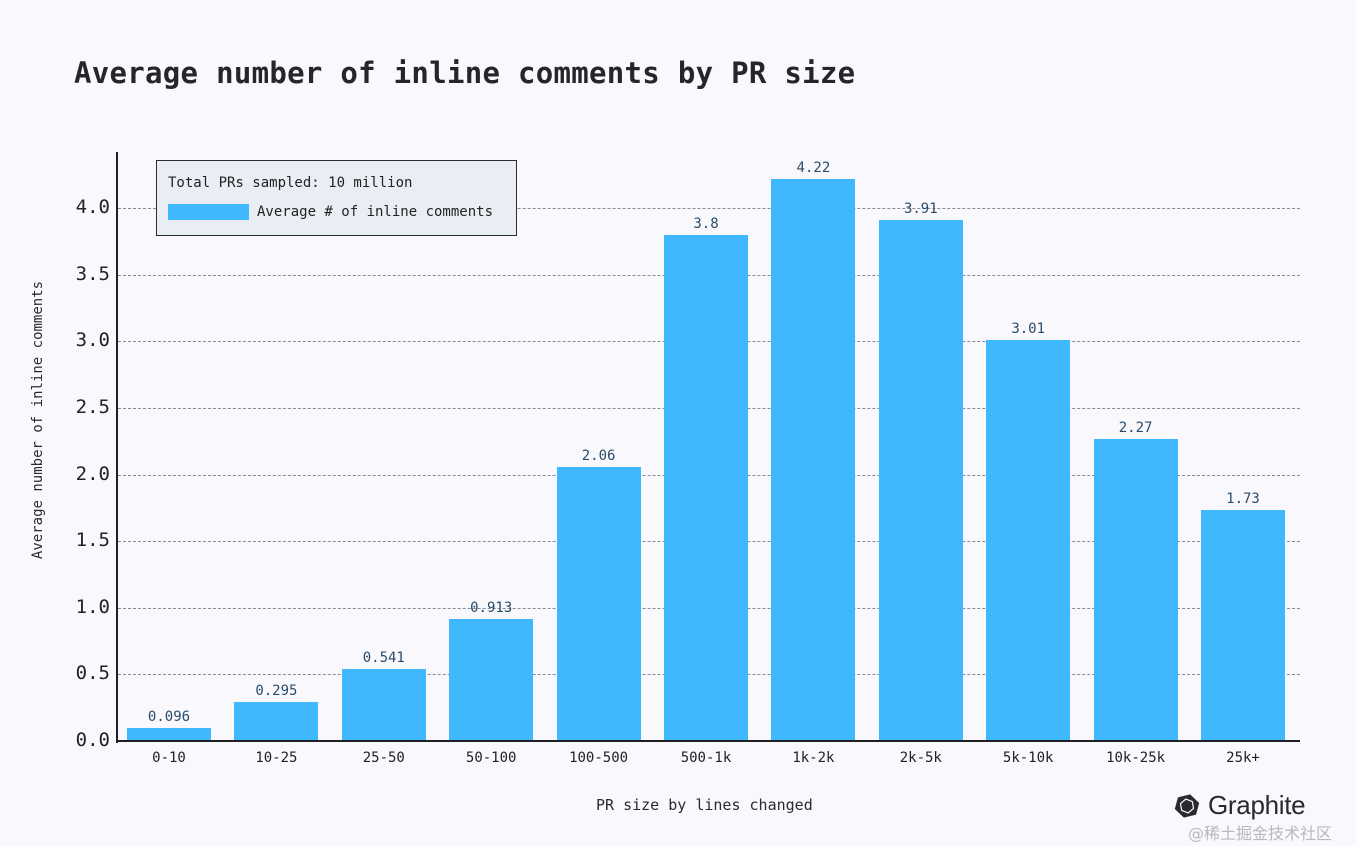  I want to click on bar-value-label: 3.8, so click(706, 223).